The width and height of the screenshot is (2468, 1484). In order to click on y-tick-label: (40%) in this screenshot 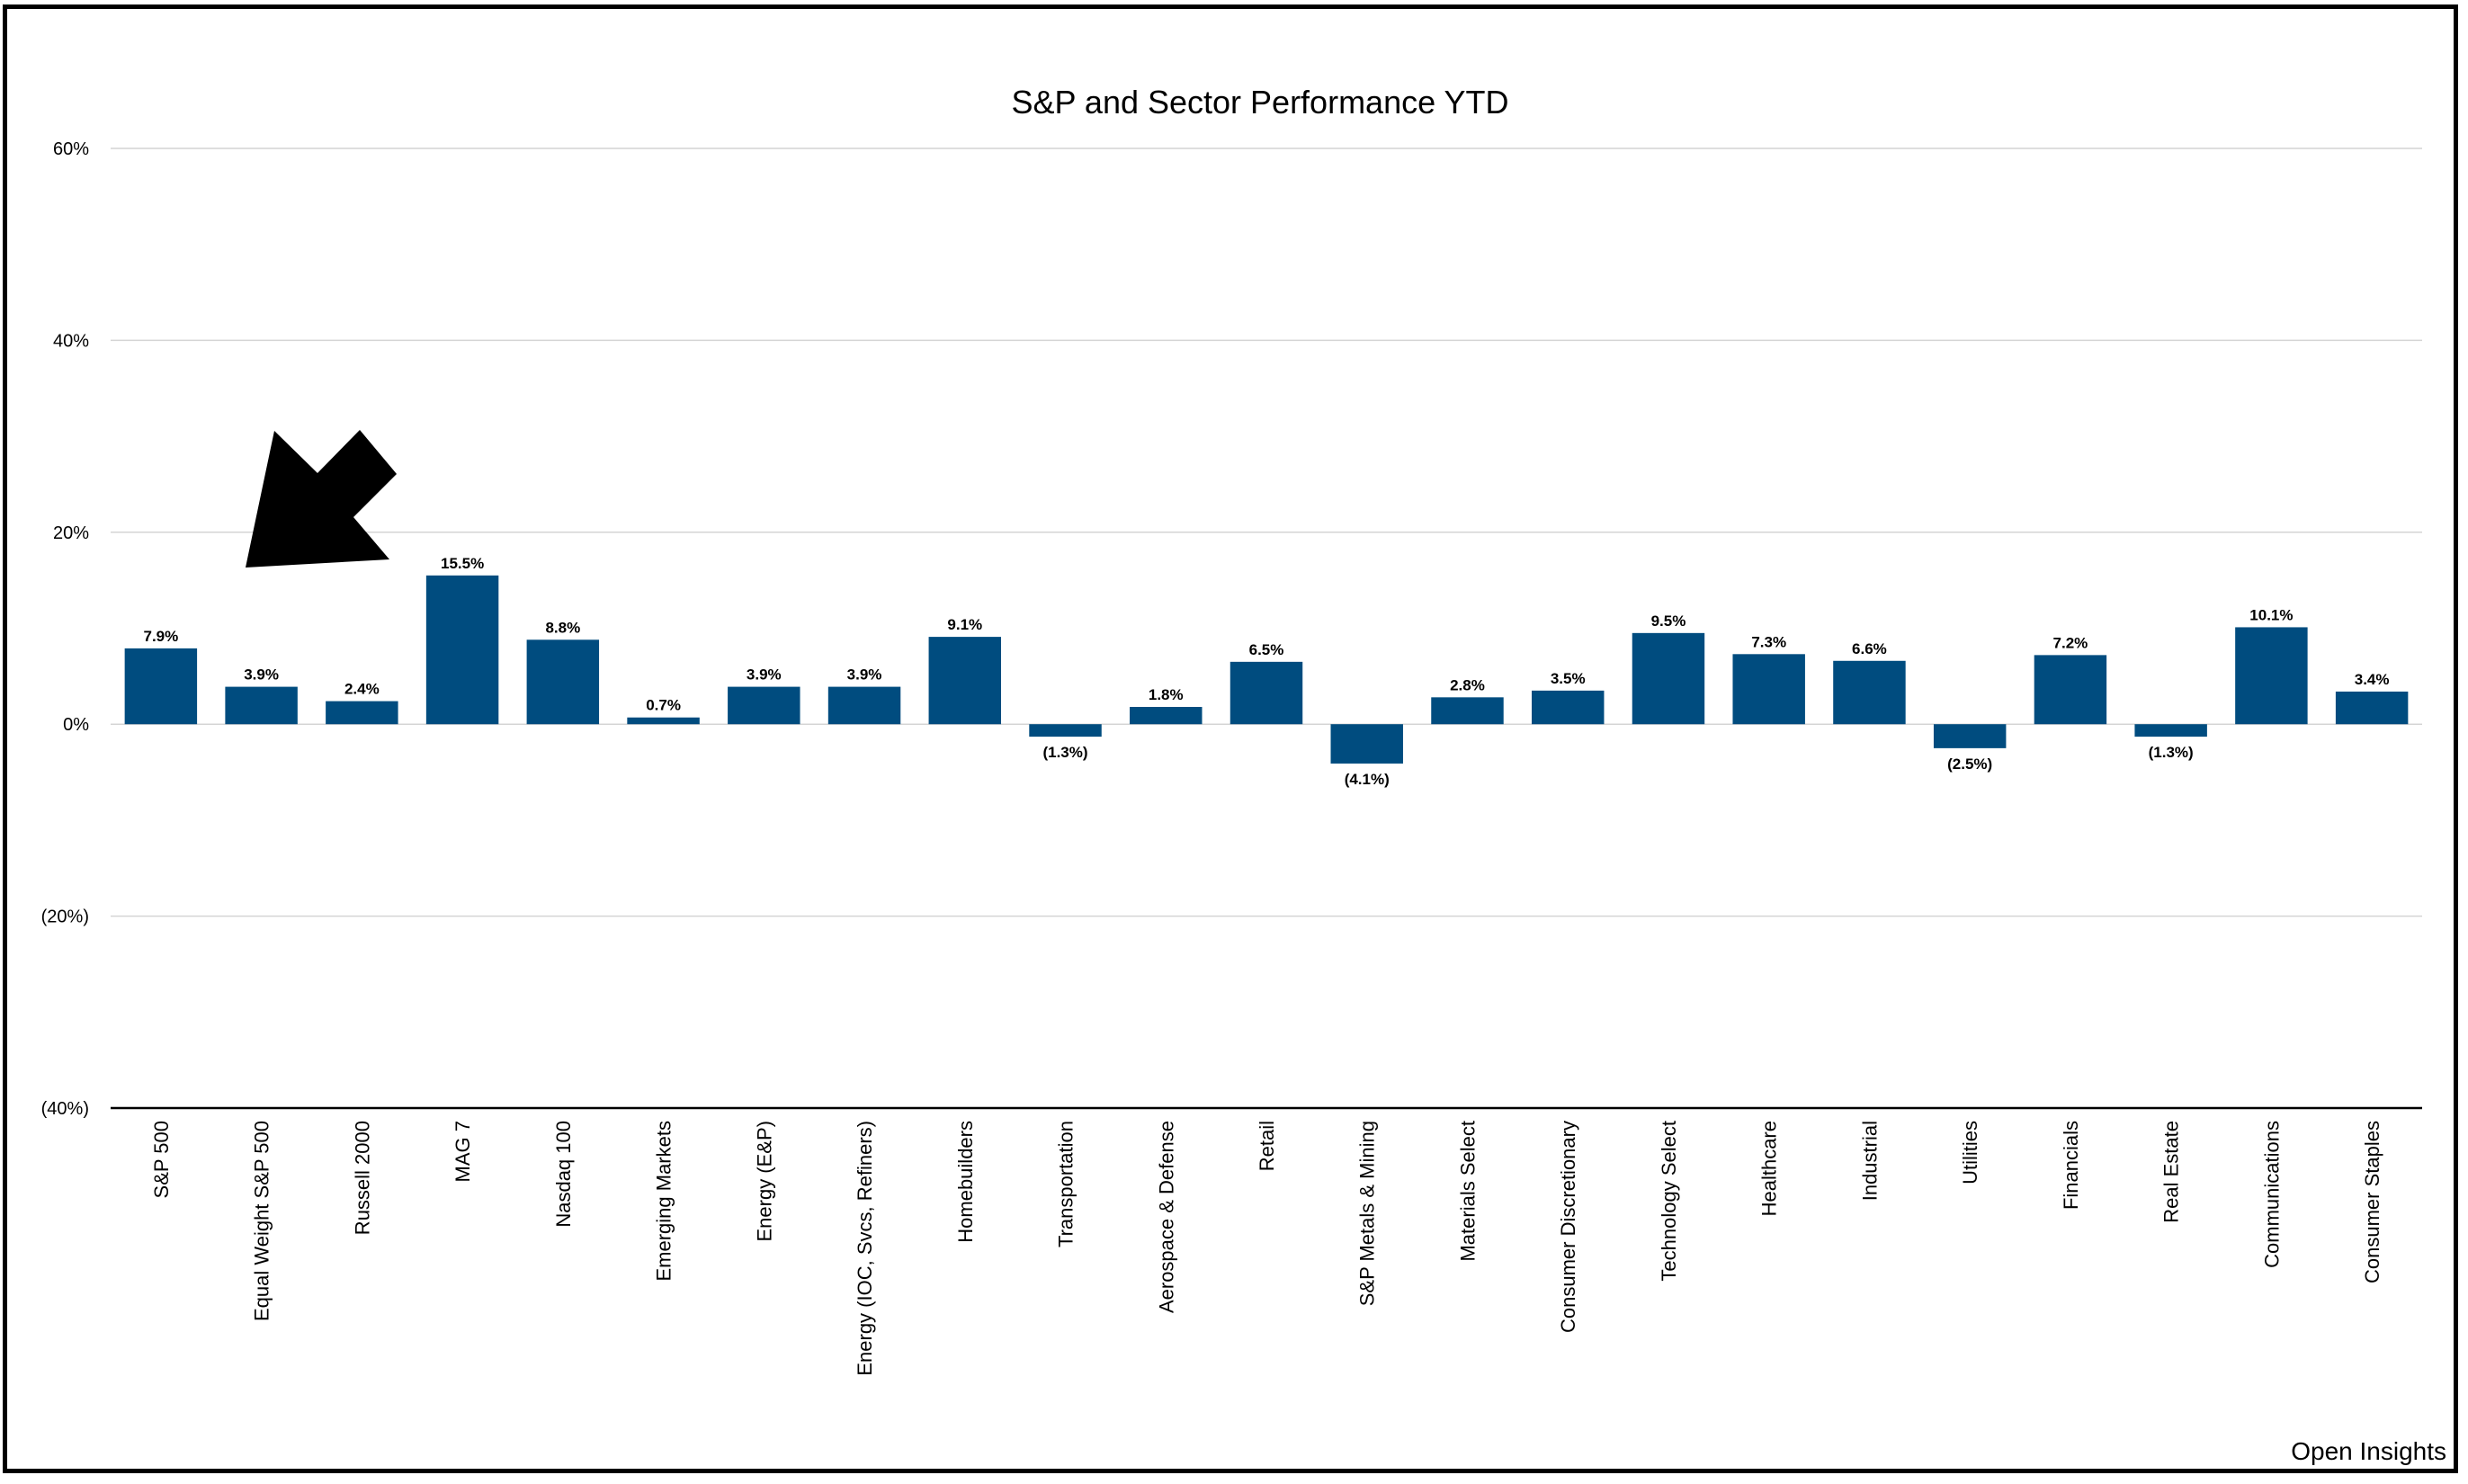, I will do `click(65, 1109)`.